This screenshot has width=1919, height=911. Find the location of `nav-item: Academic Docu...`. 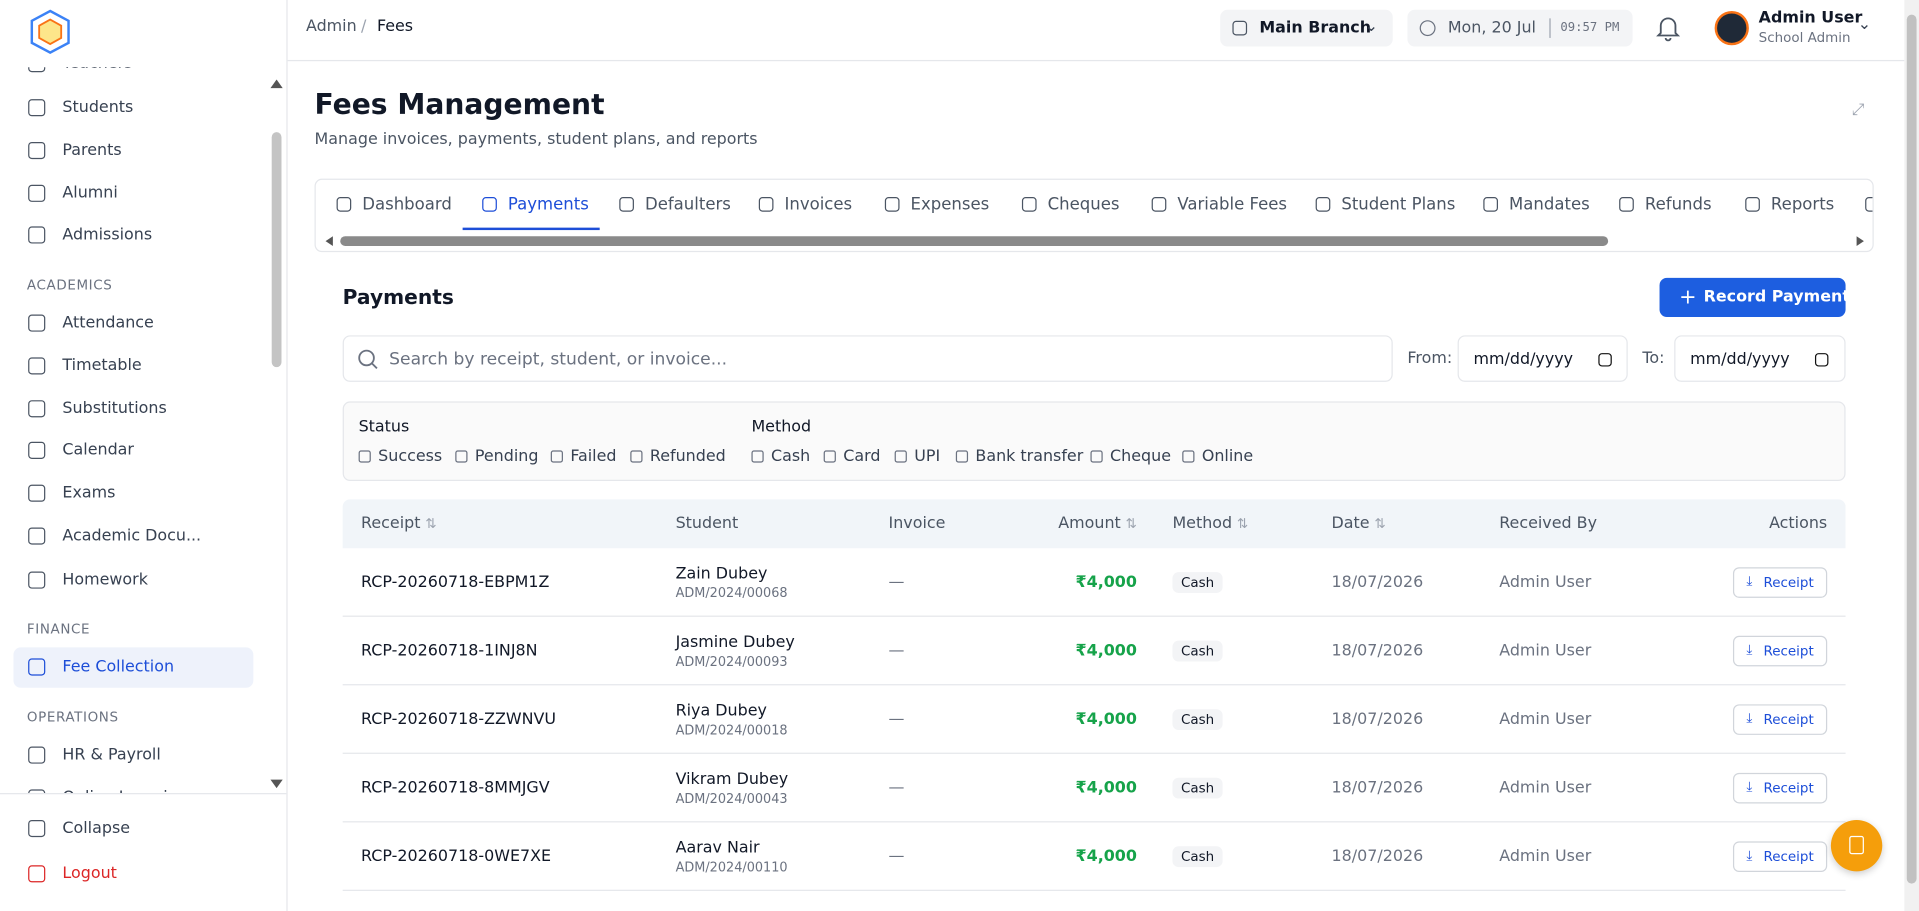

nav-item: Academic Docu... is located at coordinates (132, 536).